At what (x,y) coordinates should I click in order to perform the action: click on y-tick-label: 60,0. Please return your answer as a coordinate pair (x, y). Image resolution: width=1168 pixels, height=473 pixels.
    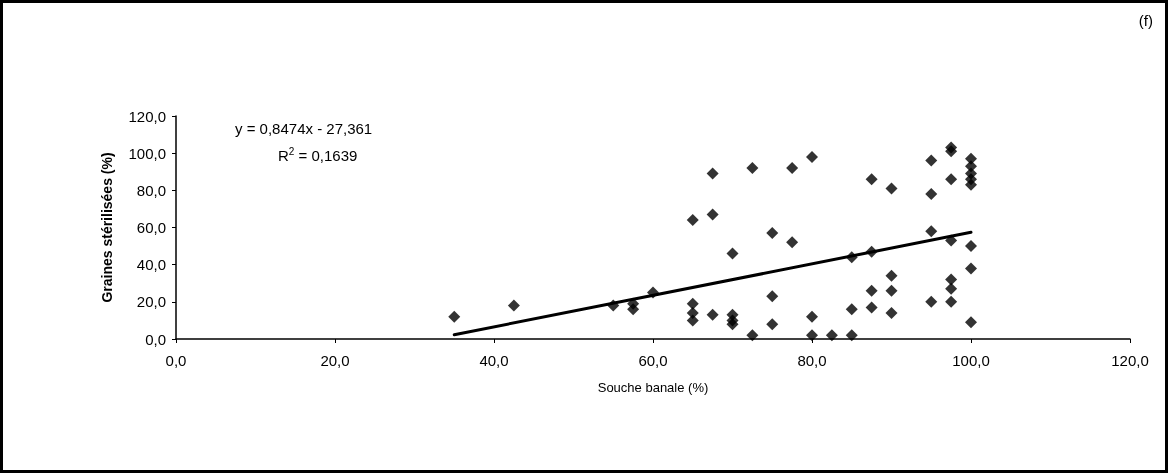
    Looking at the image, I should click on (151, 227).